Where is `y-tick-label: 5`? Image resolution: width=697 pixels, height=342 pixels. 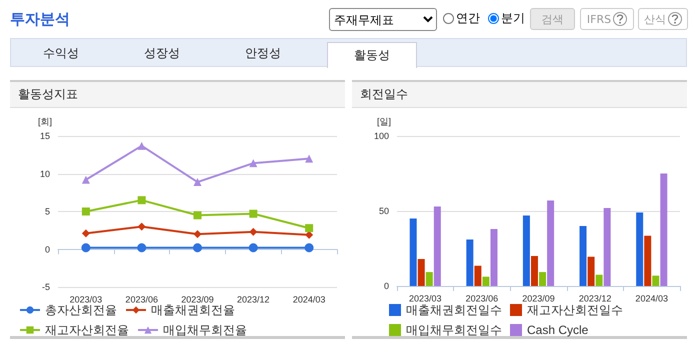
y-tick-label: 5 is located at coordinates (47, 211).